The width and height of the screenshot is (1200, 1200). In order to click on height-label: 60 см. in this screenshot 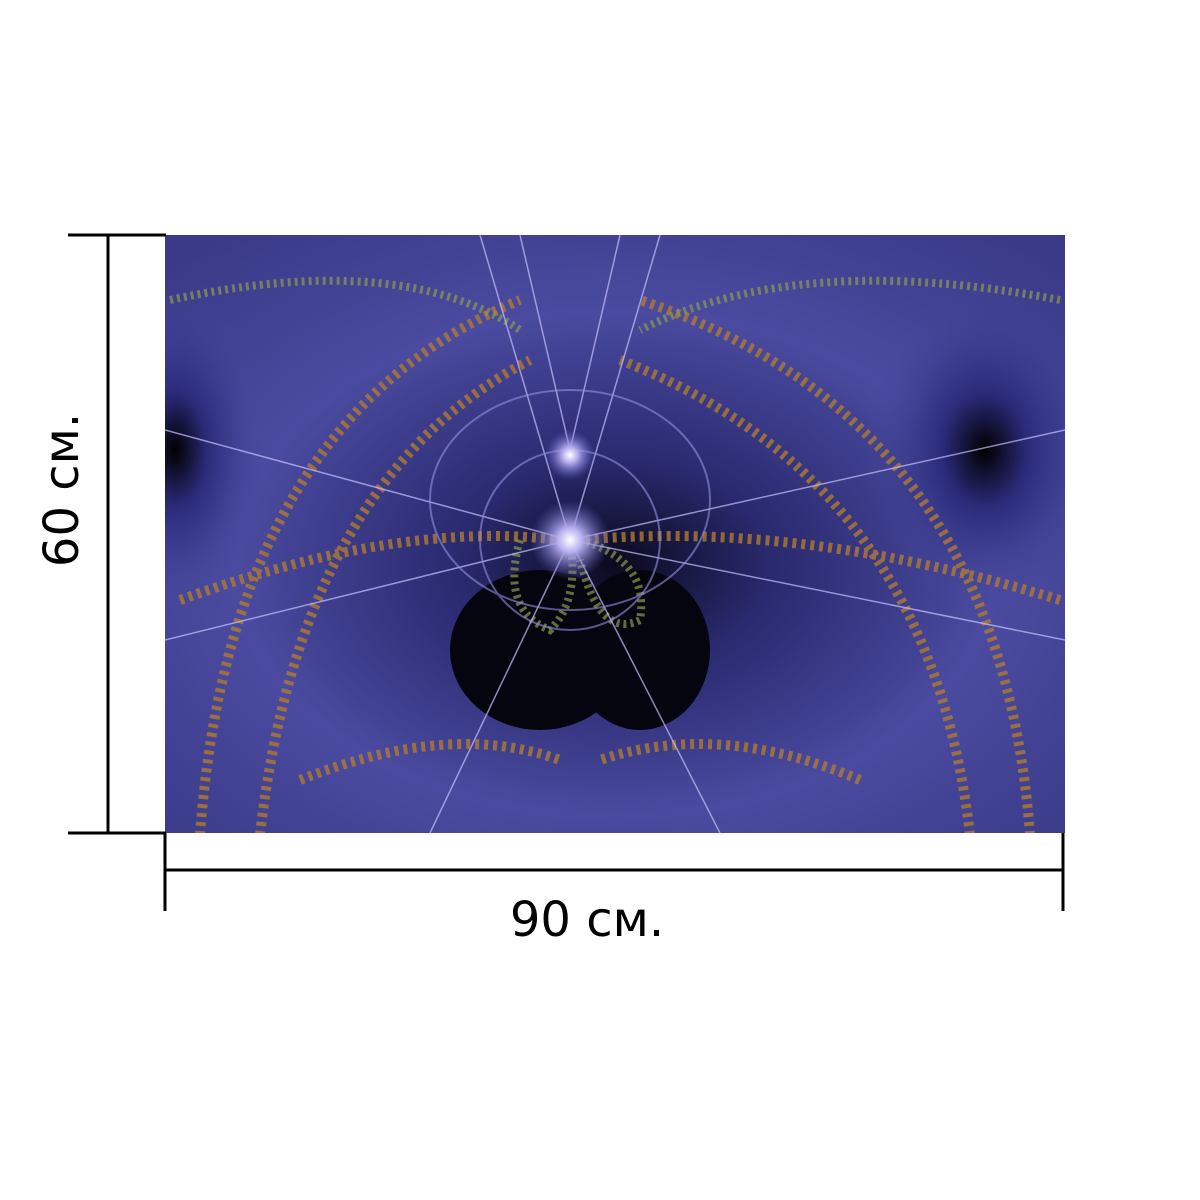, I will do `click(62, 490)`.